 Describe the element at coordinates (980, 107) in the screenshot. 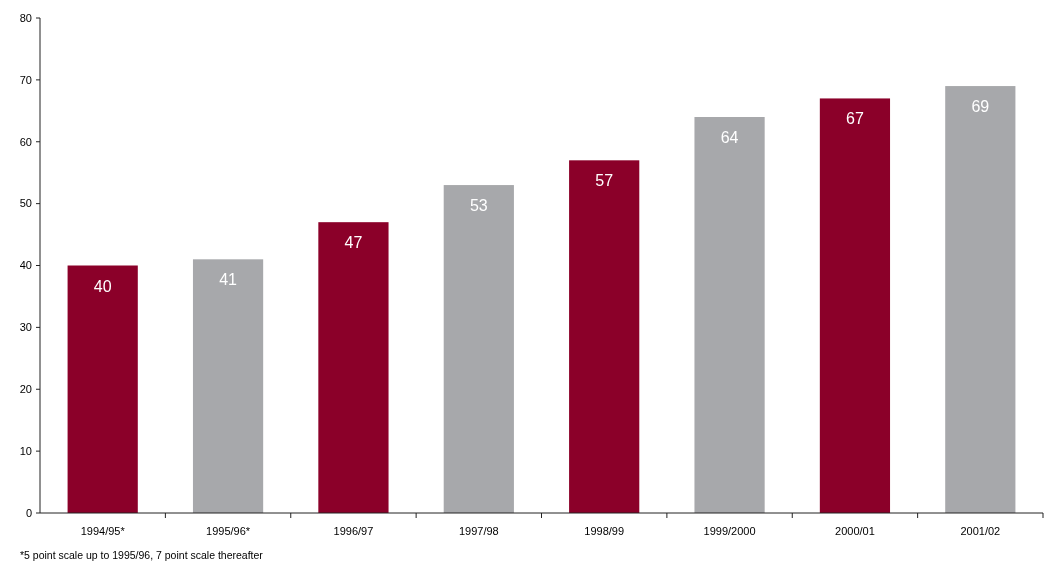

I see `data-label: 69` at that location.